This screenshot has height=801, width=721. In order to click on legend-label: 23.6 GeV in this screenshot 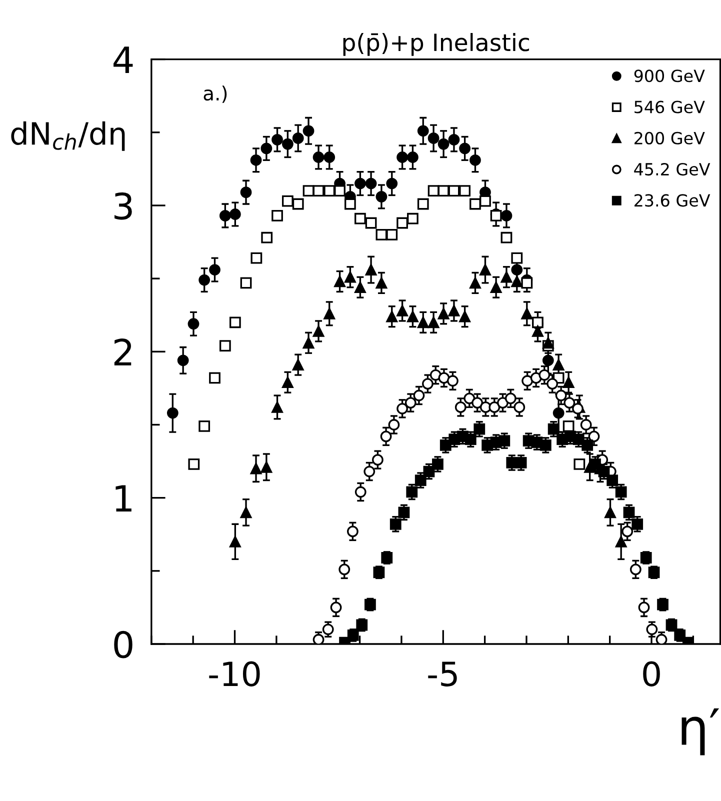, I will do `click(672, 200)`.